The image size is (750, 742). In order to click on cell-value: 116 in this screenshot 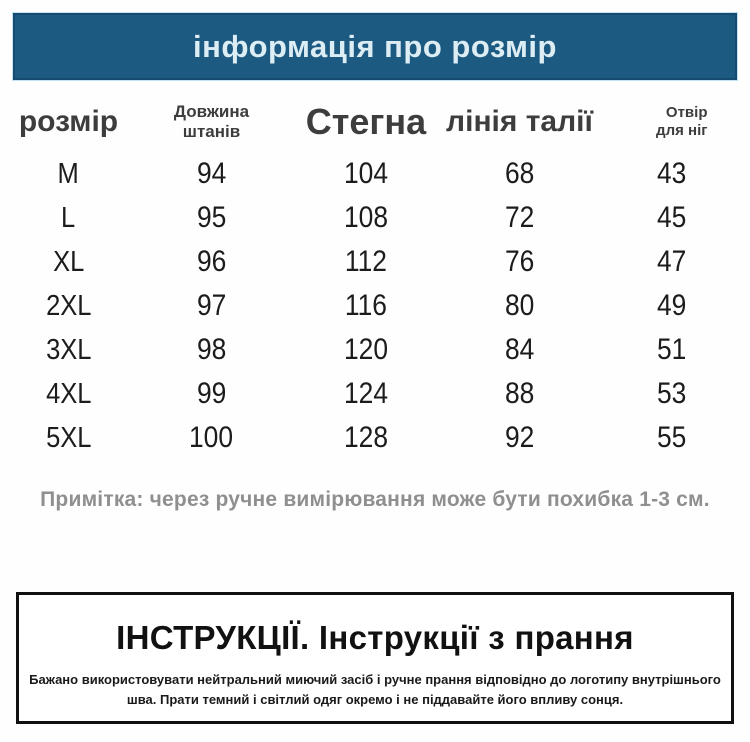, I will do `click(366, 305)`.